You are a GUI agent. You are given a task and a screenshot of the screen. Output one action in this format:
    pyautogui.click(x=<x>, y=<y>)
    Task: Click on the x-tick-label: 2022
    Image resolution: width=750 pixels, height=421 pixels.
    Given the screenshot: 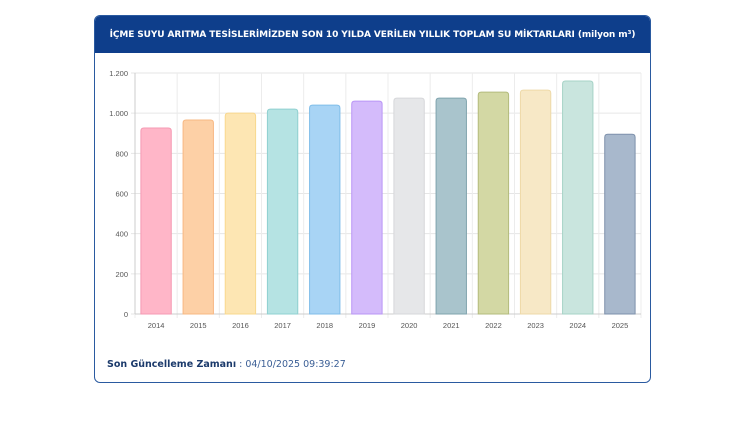 What is the action you would take?
    pyautogui.click(x=493, y=325)
    